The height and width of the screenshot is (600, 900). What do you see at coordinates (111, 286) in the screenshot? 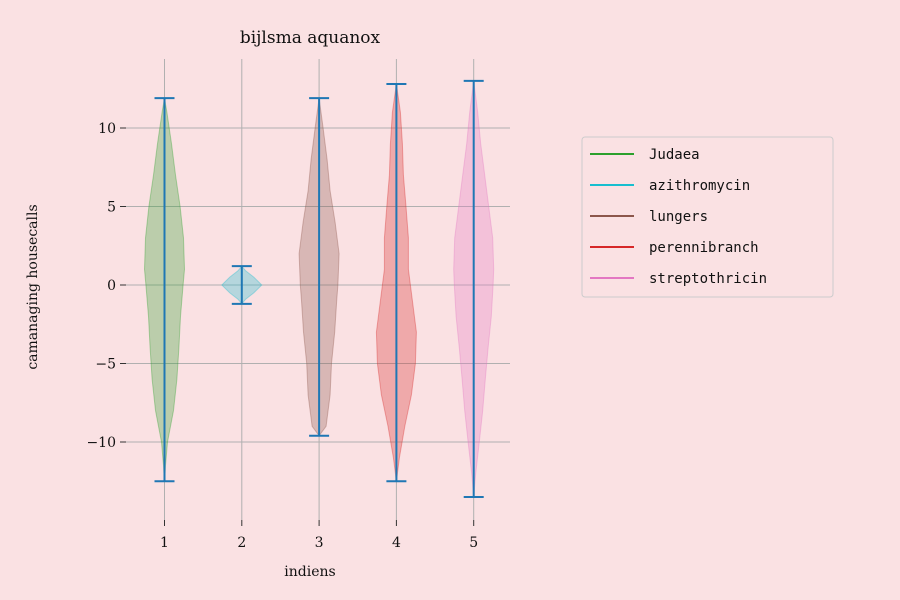
I see `y-tick-label: 0` at bounding box center [111, 286].